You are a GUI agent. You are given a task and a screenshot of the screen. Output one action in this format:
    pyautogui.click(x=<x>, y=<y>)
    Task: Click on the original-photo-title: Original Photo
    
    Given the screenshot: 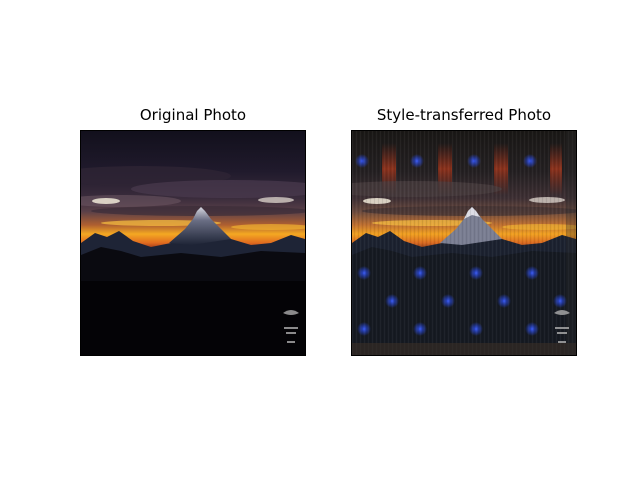 What is the action you would take?
    pyautogui.click(x=193, y=115)
    